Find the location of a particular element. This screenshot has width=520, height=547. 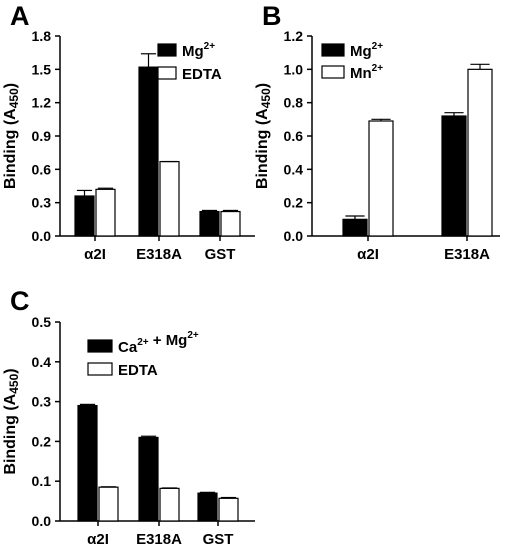

legend-label-main: Mn is located at coordinates (361, 73).